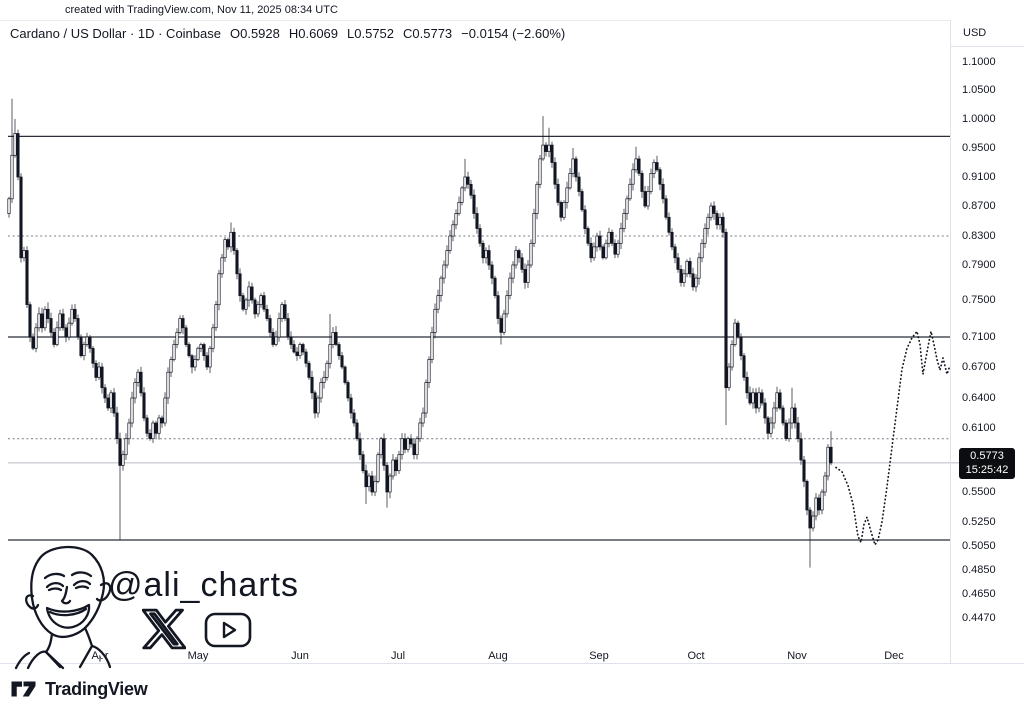  What do you see at coordinates (100, 656) in the screenshot?
I see `month-label: Apr` at bounding box center [100, 656].